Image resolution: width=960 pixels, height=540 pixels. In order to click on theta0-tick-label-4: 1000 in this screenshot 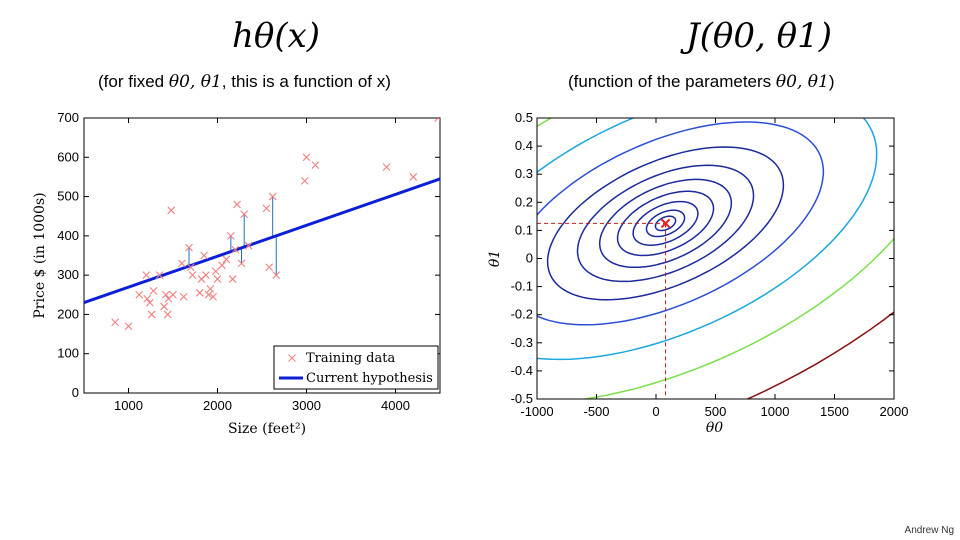, I will do `click(775, 411)`.